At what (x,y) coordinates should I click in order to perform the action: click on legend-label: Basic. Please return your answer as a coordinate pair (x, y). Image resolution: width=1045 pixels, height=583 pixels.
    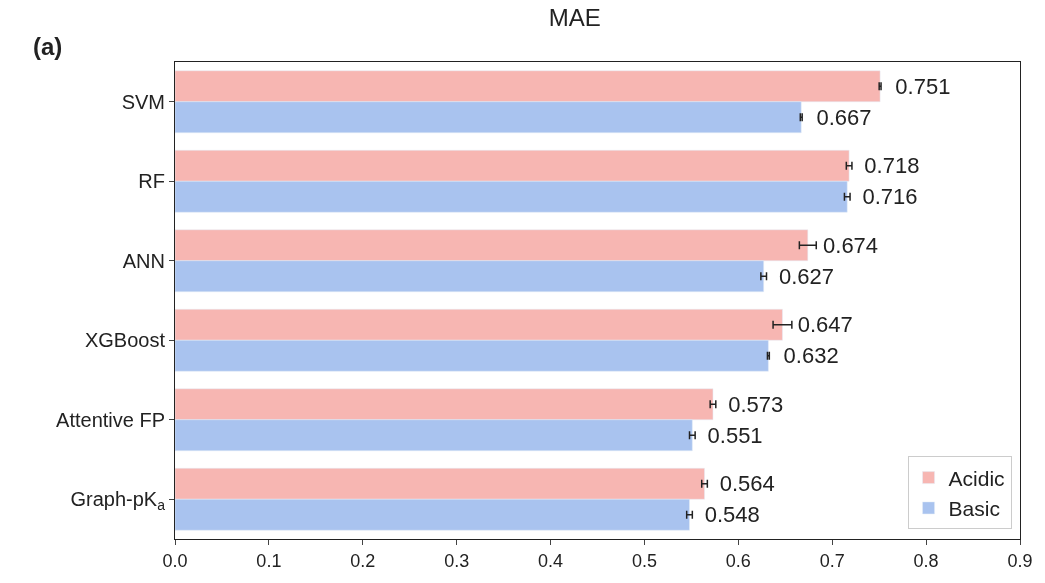
    Looking at the image, I should click on (974, 509).